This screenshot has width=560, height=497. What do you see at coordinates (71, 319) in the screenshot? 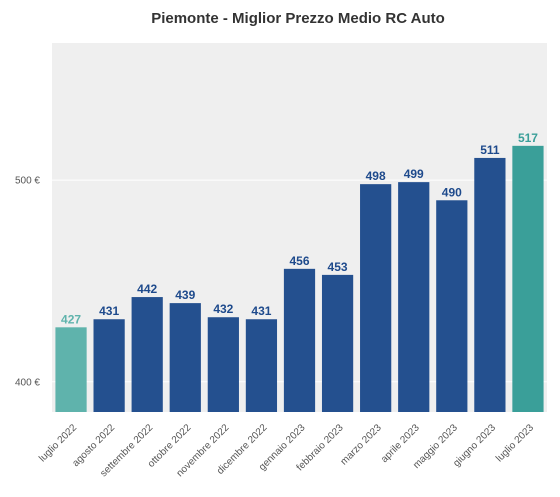
I see `bar-value-label: 427` at bounding box center [71, 319].